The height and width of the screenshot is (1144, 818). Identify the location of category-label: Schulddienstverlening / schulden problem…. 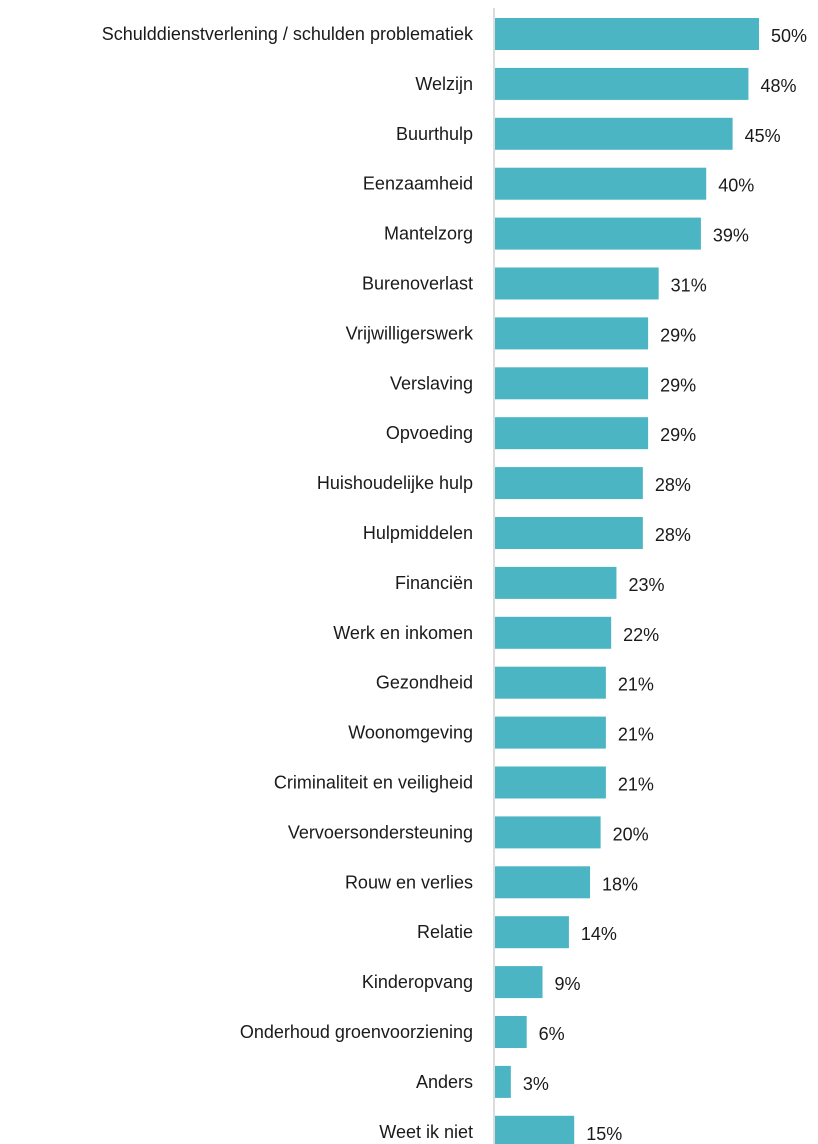
(288, 34).